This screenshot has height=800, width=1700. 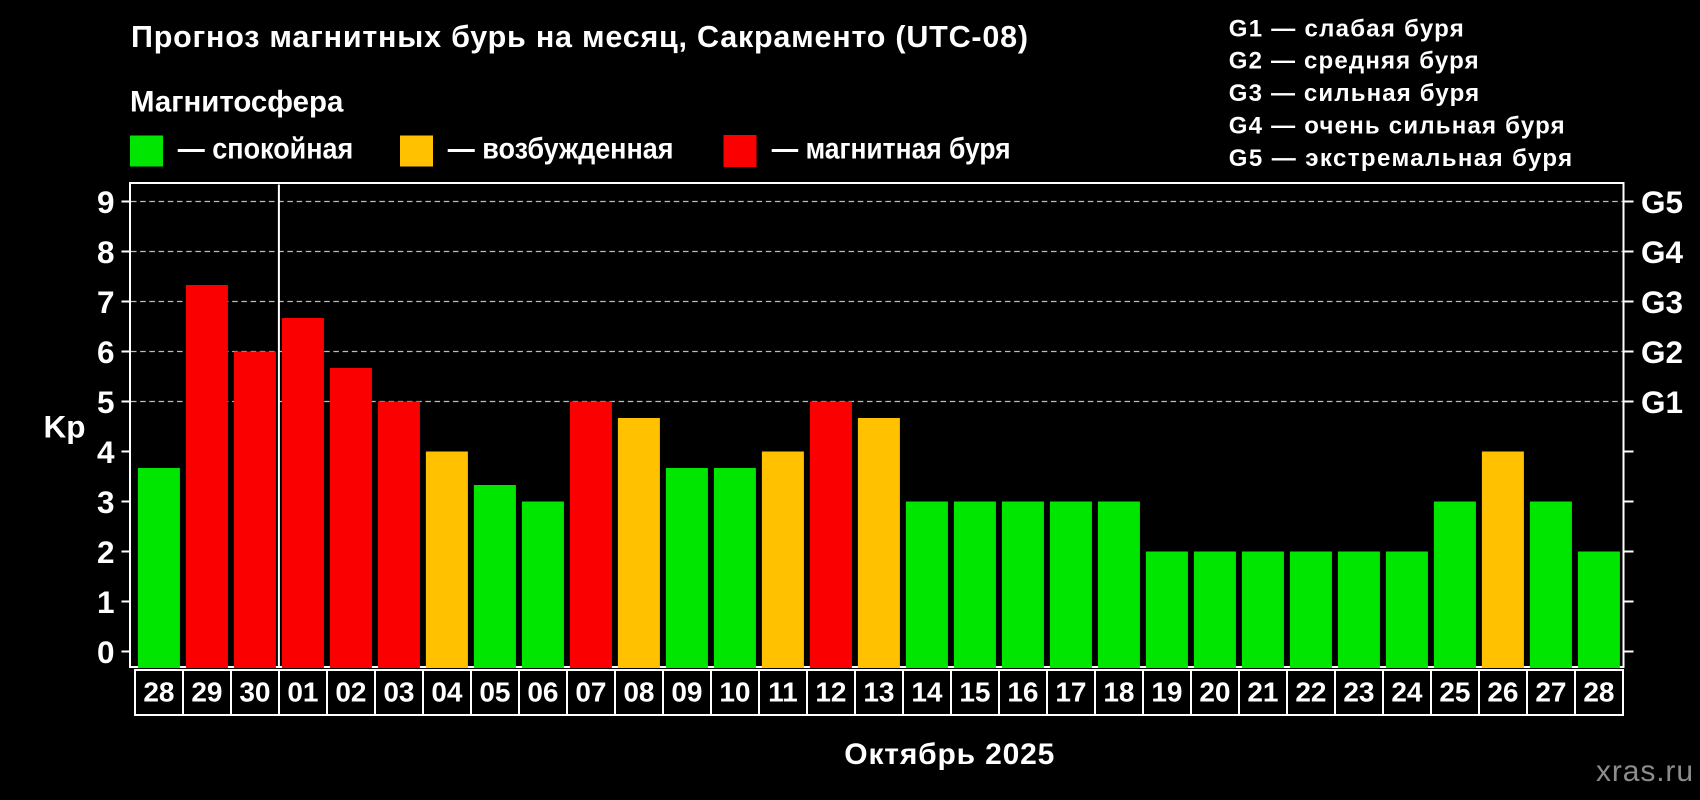 What do you see at coordinates (106, 352) in the screenshot?
I see `svg-text: 6` at bounding box center [106, 352].